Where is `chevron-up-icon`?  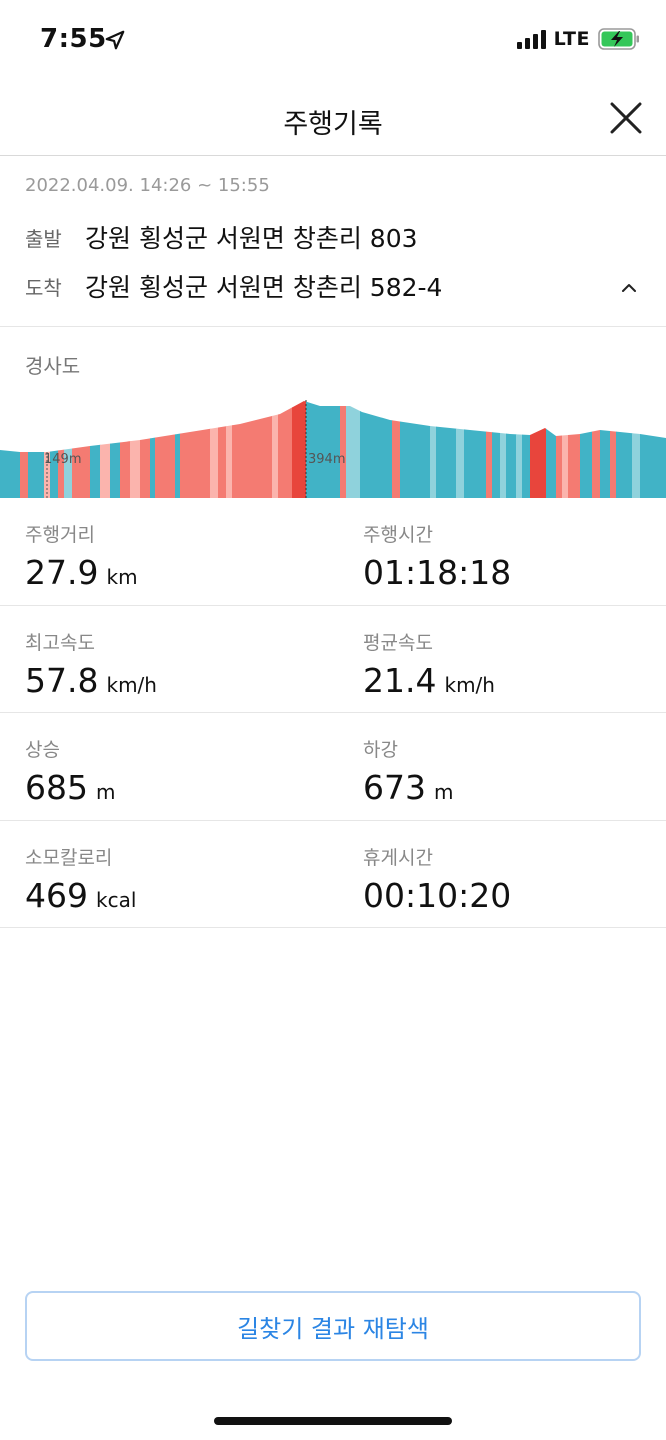
chevron-up-icon is located at coordinates (629, 288).